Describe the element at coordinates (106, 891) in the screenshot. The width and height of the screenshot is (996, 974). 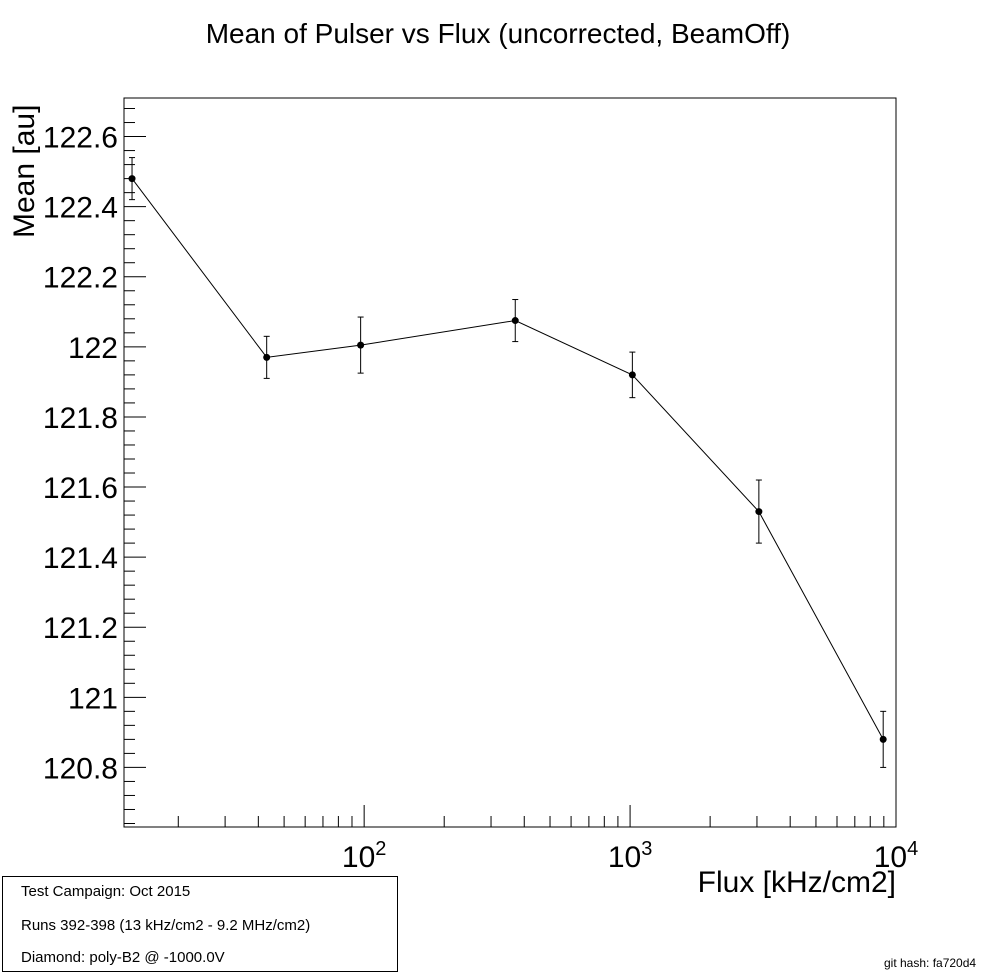
I see `campaign-text: Test Campaign: Oct 2015` at that location.